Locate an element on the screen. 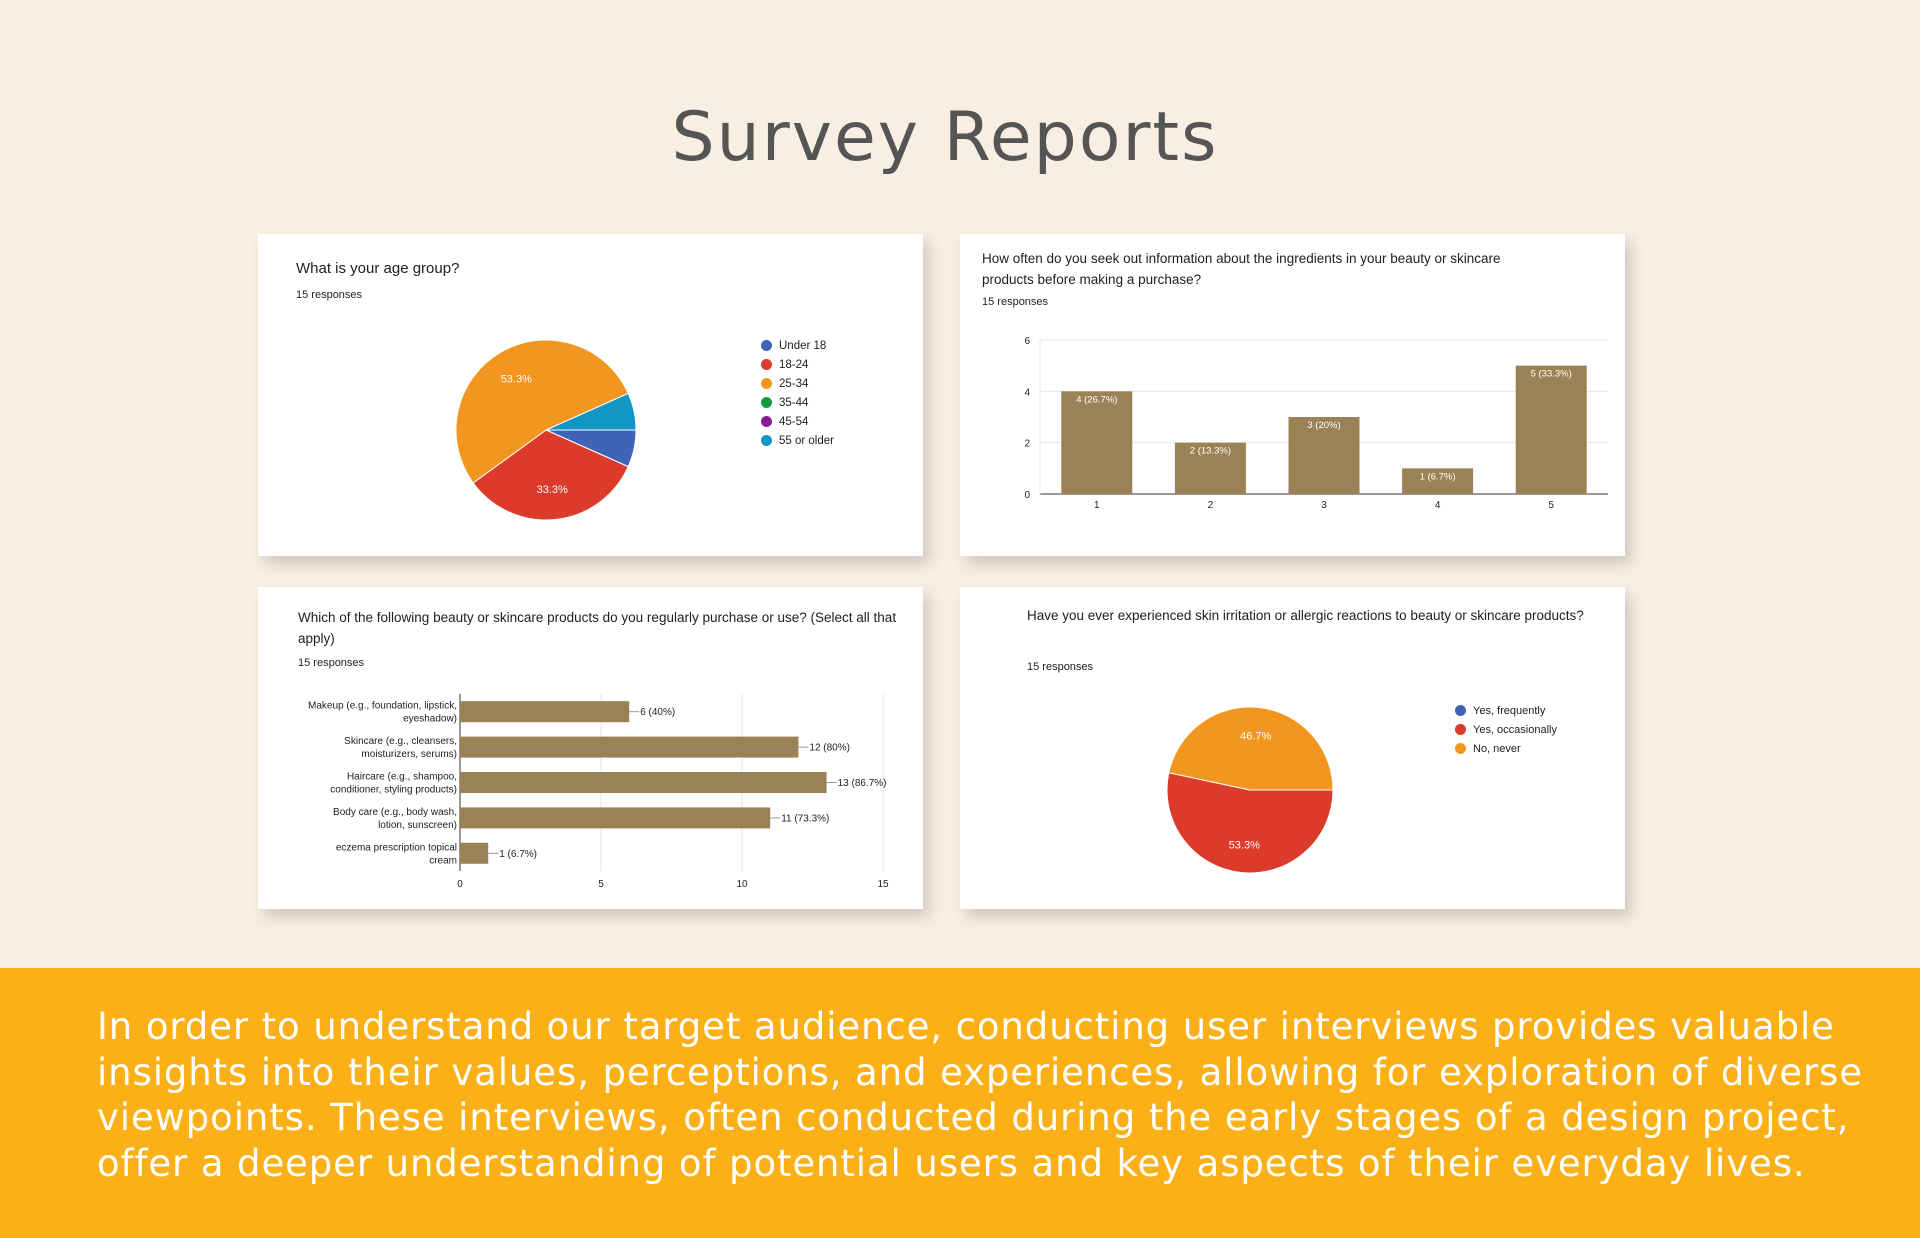 Image resolution: width=1920 pixels, height=1238 pixels. y-tick-label: Skincare (e.g., cleansers, is located at coordinates (400, 741).